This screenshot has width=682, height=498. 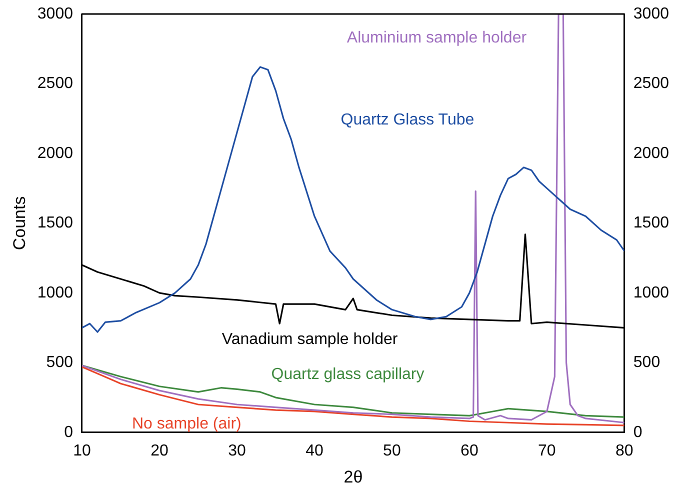 What do you see at coordinates (547, 451) in the screenshot?
I see `x-tick-label: 70` at bounding box center [547, 451].